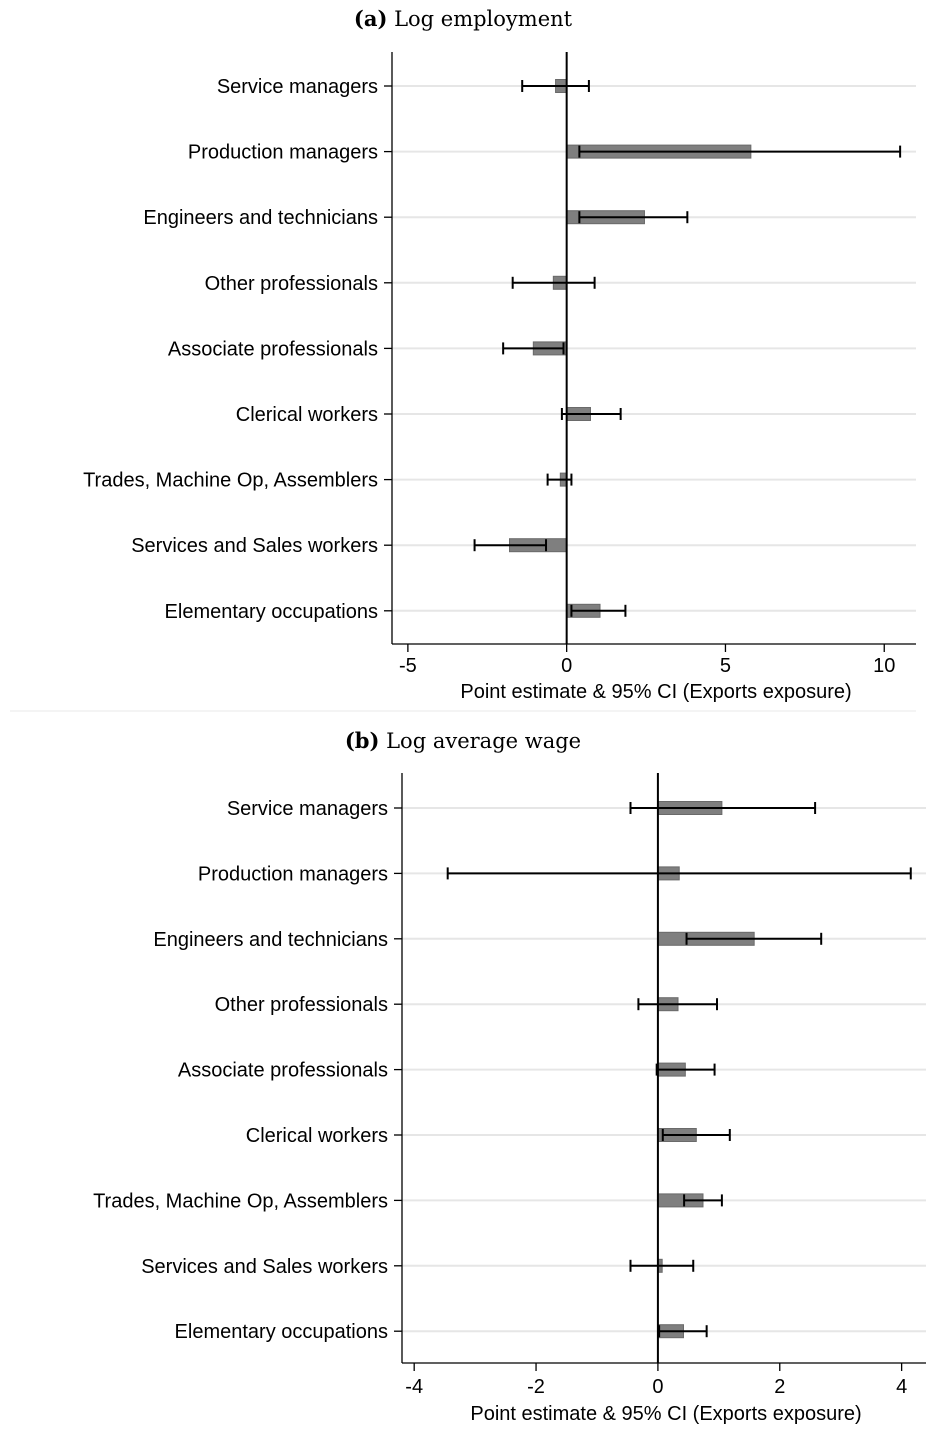  What do you see at coordinates (901, 1387) in the screenshot?
I see `x-tick-label: 4` at bounding box center [901, 1387].